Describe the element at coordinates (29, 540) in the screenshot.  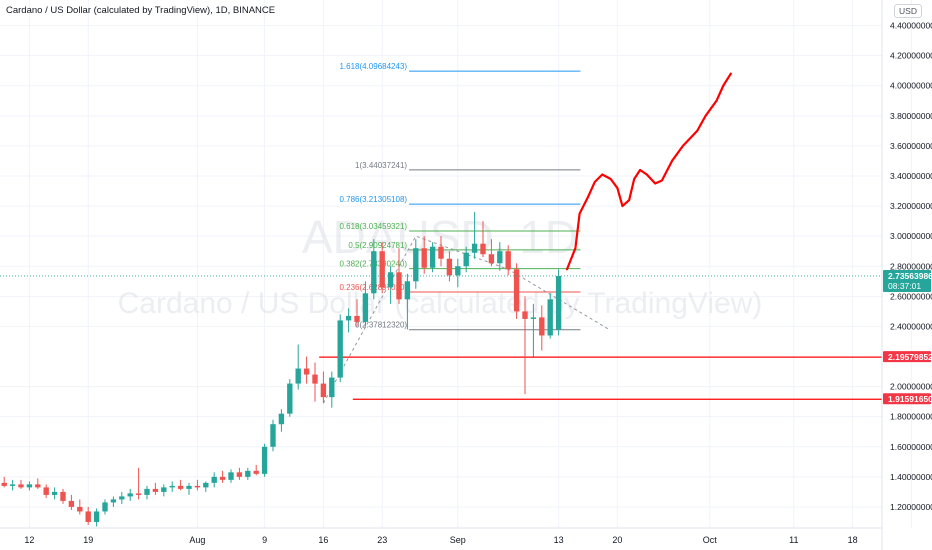
I see `time-tick-label: 12` at that location.